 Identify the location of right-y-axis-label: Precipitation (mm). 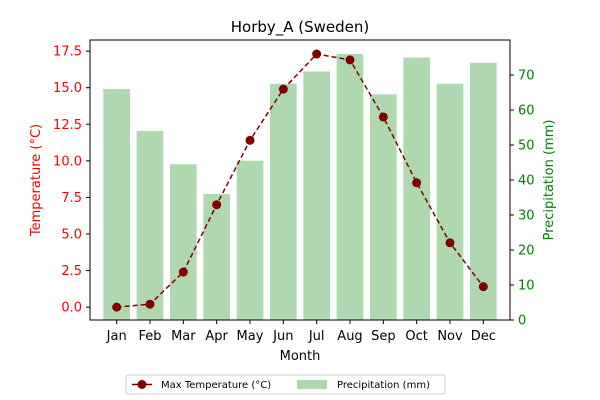
(549, 180).